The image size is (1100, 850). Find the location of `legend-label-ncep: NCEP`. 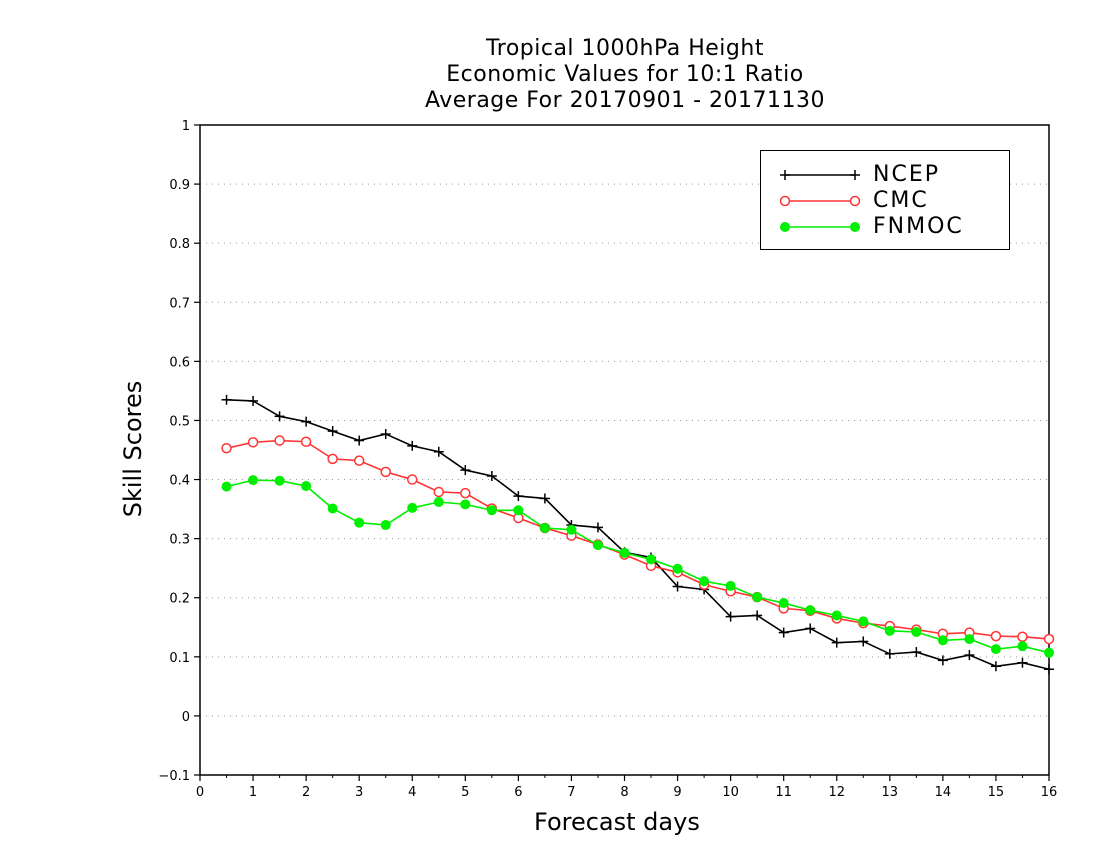

legend-label-ncep: NCEP is located at coordinates (906, 174).